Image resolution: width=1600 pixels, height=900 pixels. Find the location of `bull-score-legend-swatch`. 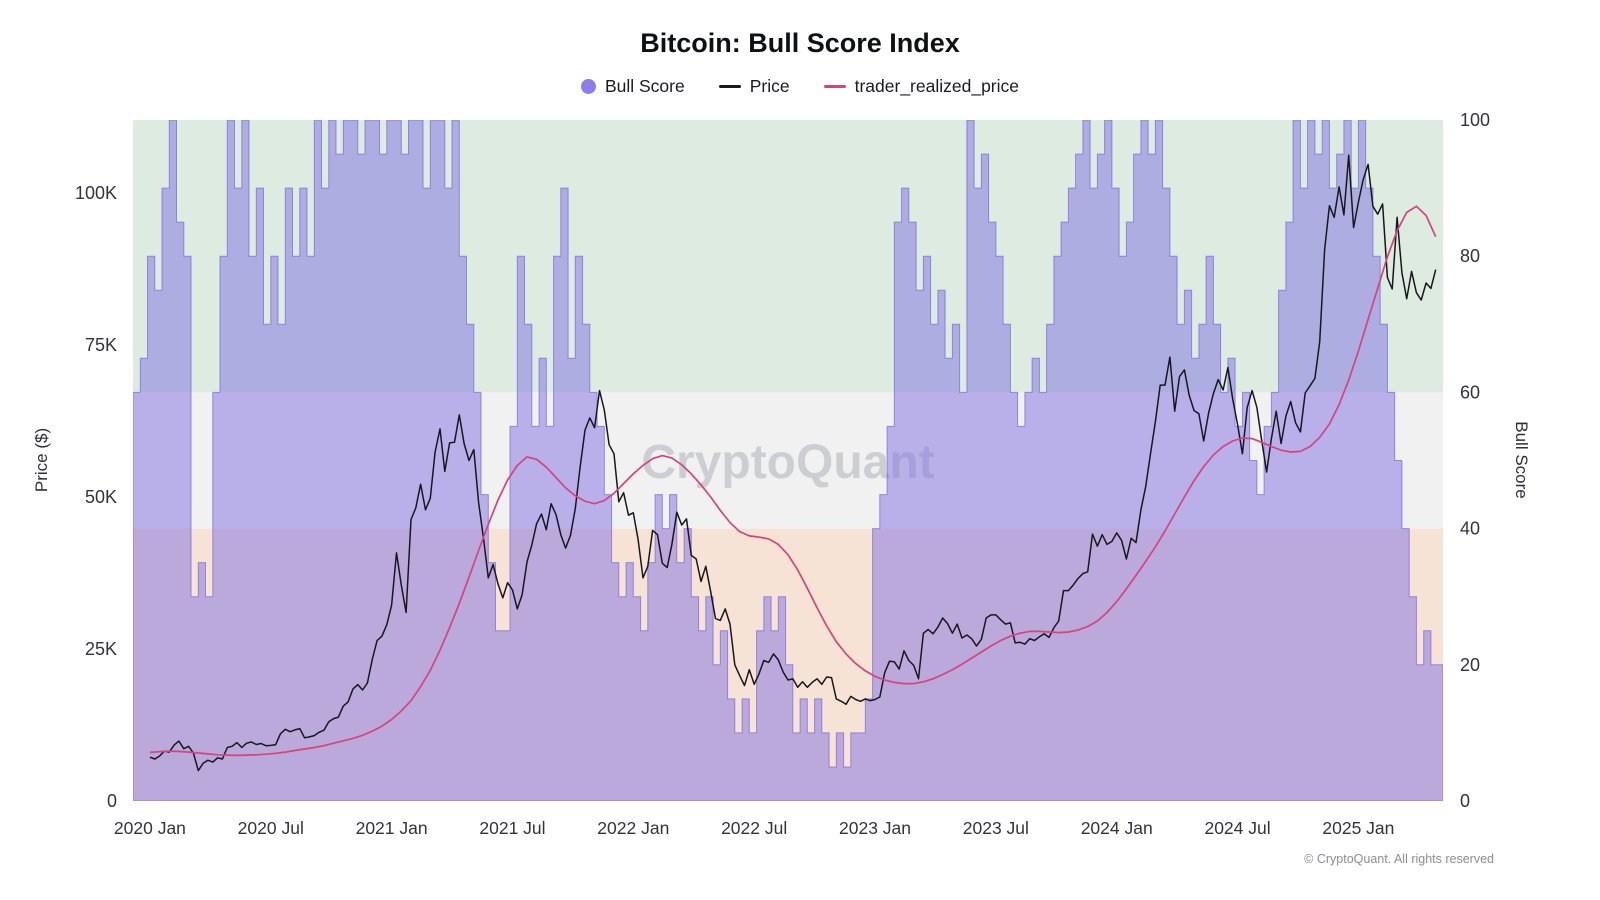

bull-score-legend-swatch is located at coordinates (588, 86).